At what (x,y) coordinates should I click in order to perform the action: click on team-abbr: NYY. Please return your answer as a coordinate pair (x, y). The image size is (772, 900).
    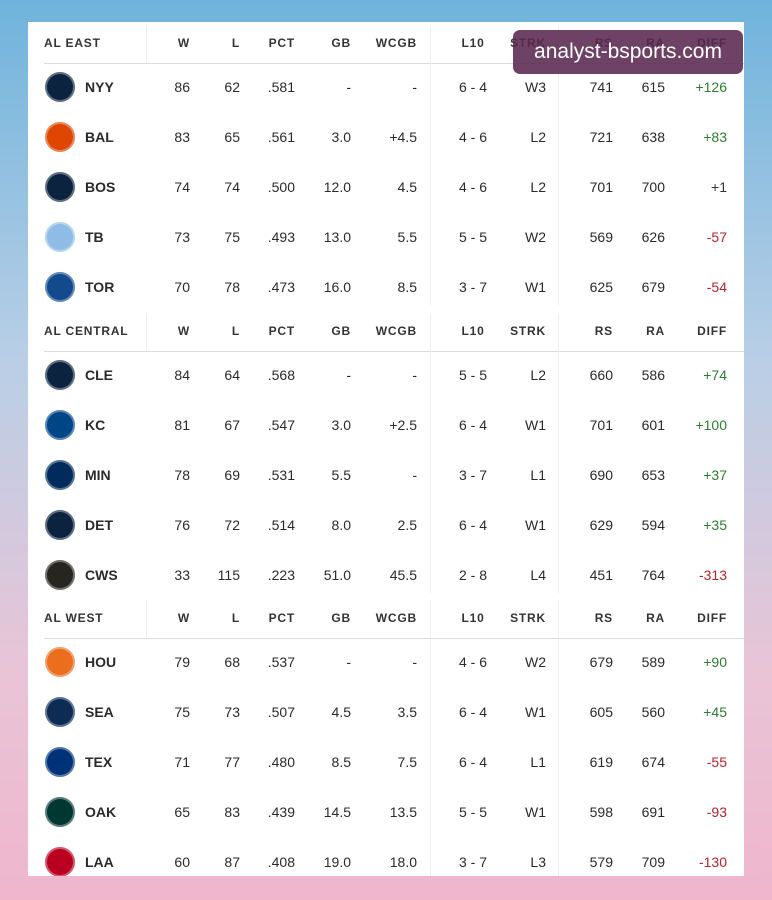
    Looking at the image, I should click on (99, 87).